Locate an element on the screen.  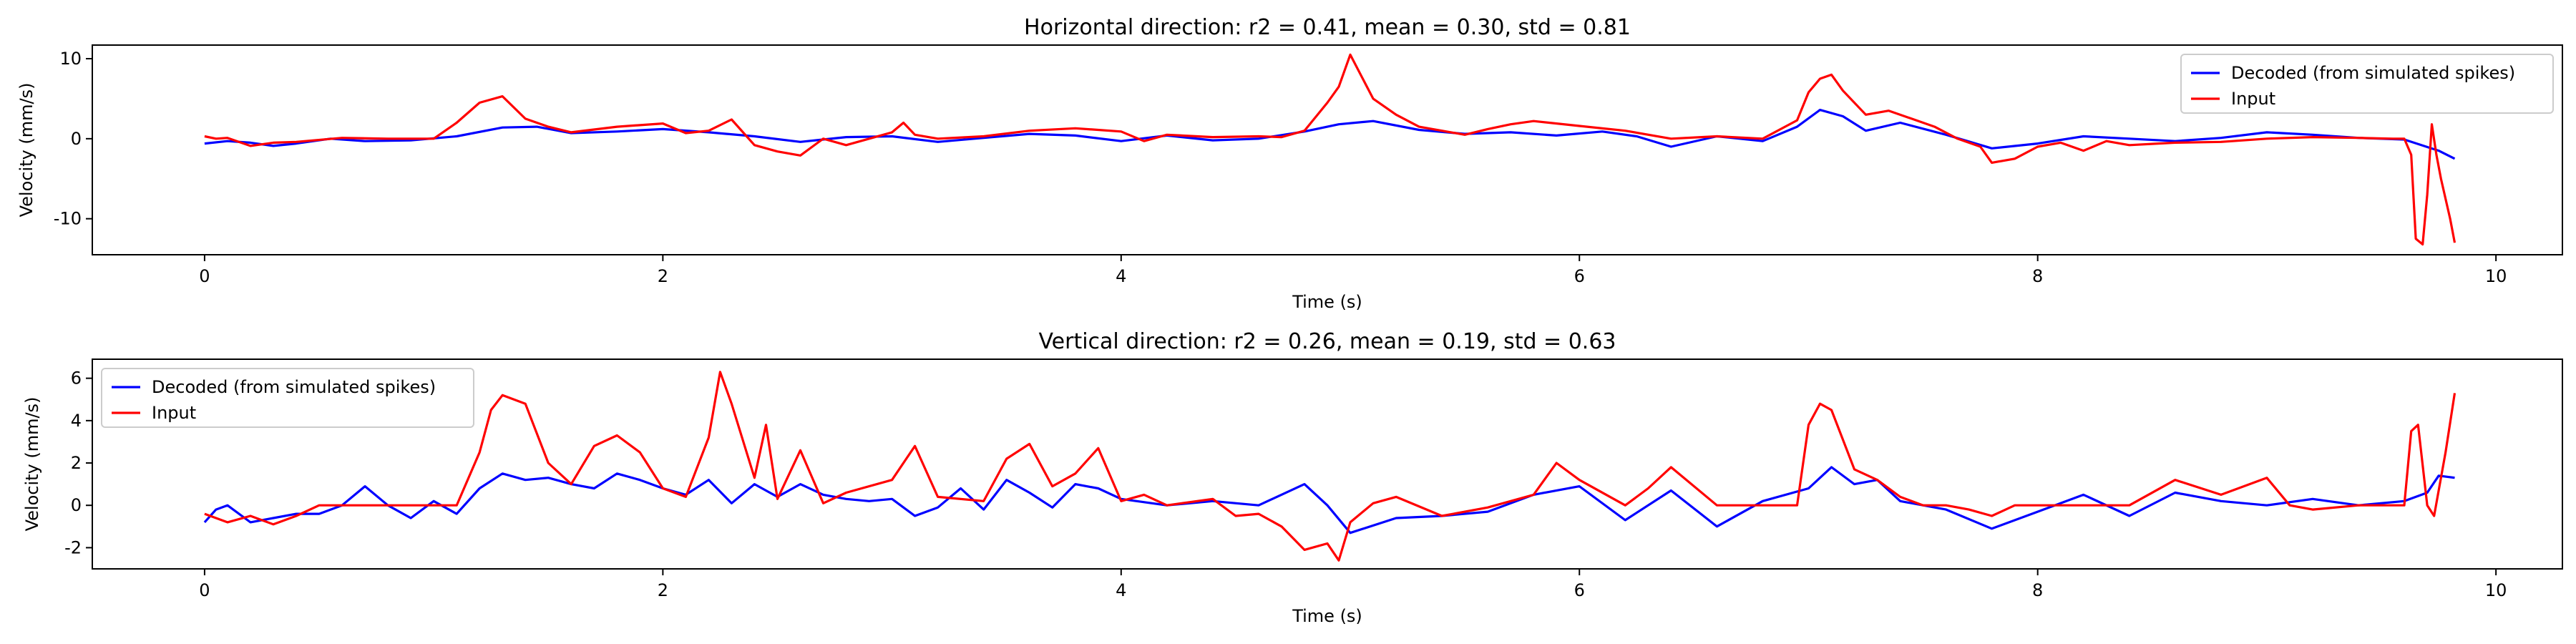
y-tick-label: 2 is located at coordinates (76, 463).